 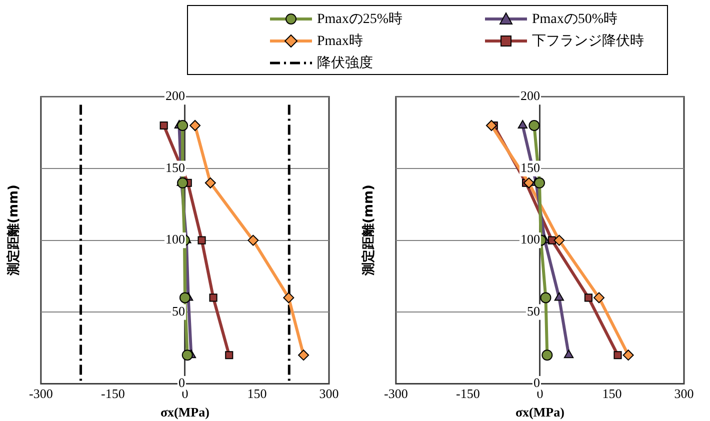 I want to click on legend-label: 下フランジ降伏時, so click(x=588, y=41).